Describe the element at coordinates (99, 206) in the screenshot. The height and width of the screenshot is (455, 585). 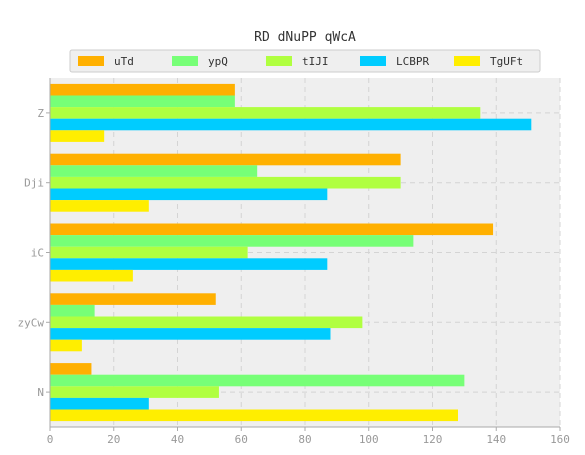
I see `bar-tguft-dji` at that location.